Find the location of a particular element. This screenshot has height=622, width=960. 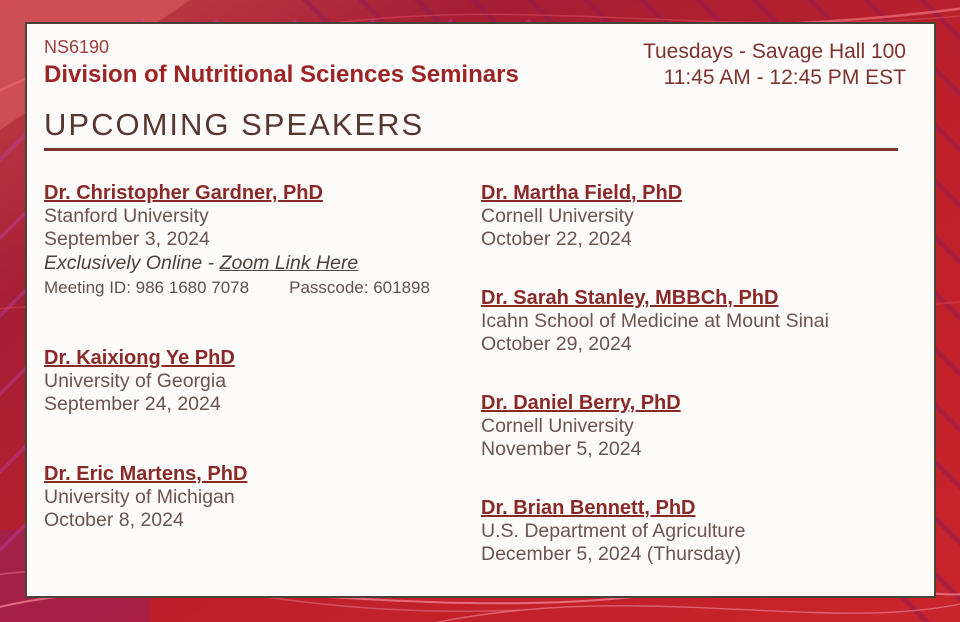

meeting-passcode: Passcode: 601898 is located at coordinates (359, 287).